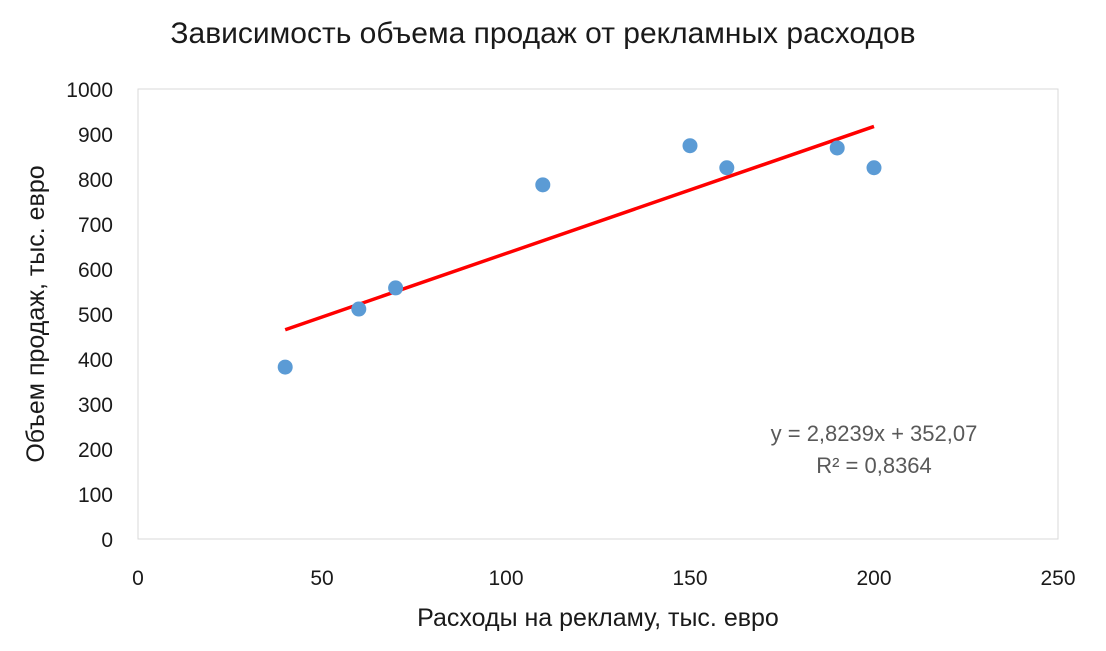 This screenshot has height=651, width=1106. What do you see at coordinates (95, 225) in the screenshot?
I see `y-tick-label: 700` at bounding box center [95, 225].